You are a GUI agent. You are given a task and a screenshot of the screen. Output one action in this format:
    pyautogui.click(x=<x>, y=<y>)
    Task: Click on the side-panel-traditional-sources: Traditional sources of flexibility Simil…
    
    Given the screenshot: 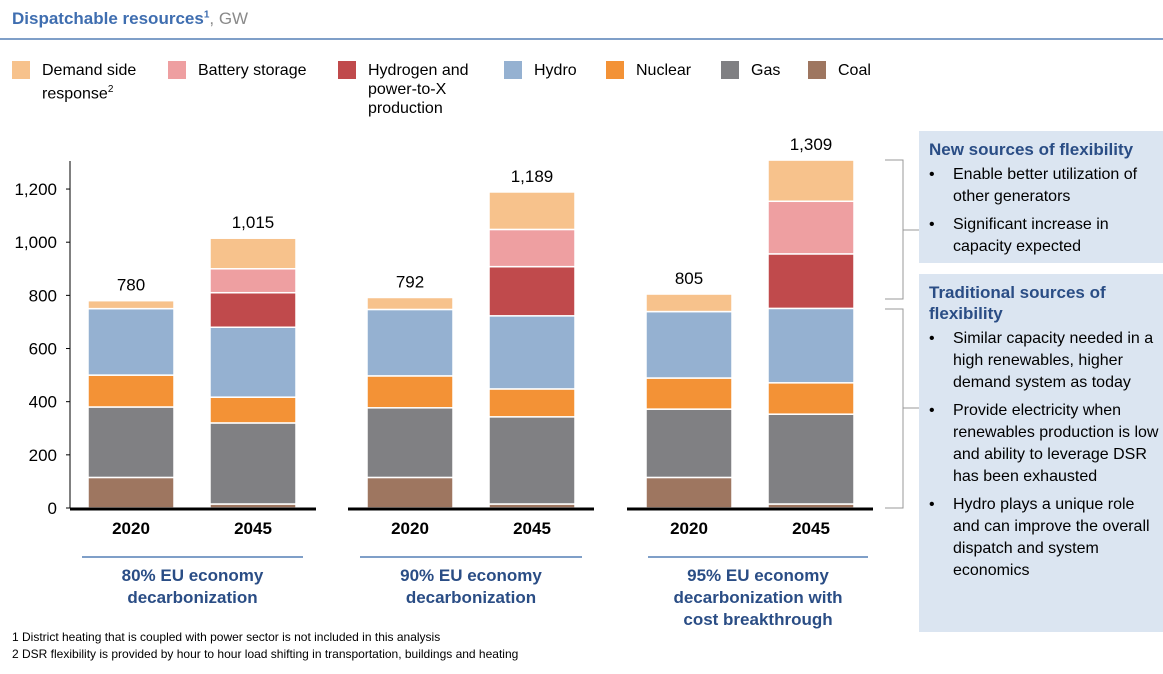 What is the action you would take?
    pyautogui.click(x=1041, y=453)
    